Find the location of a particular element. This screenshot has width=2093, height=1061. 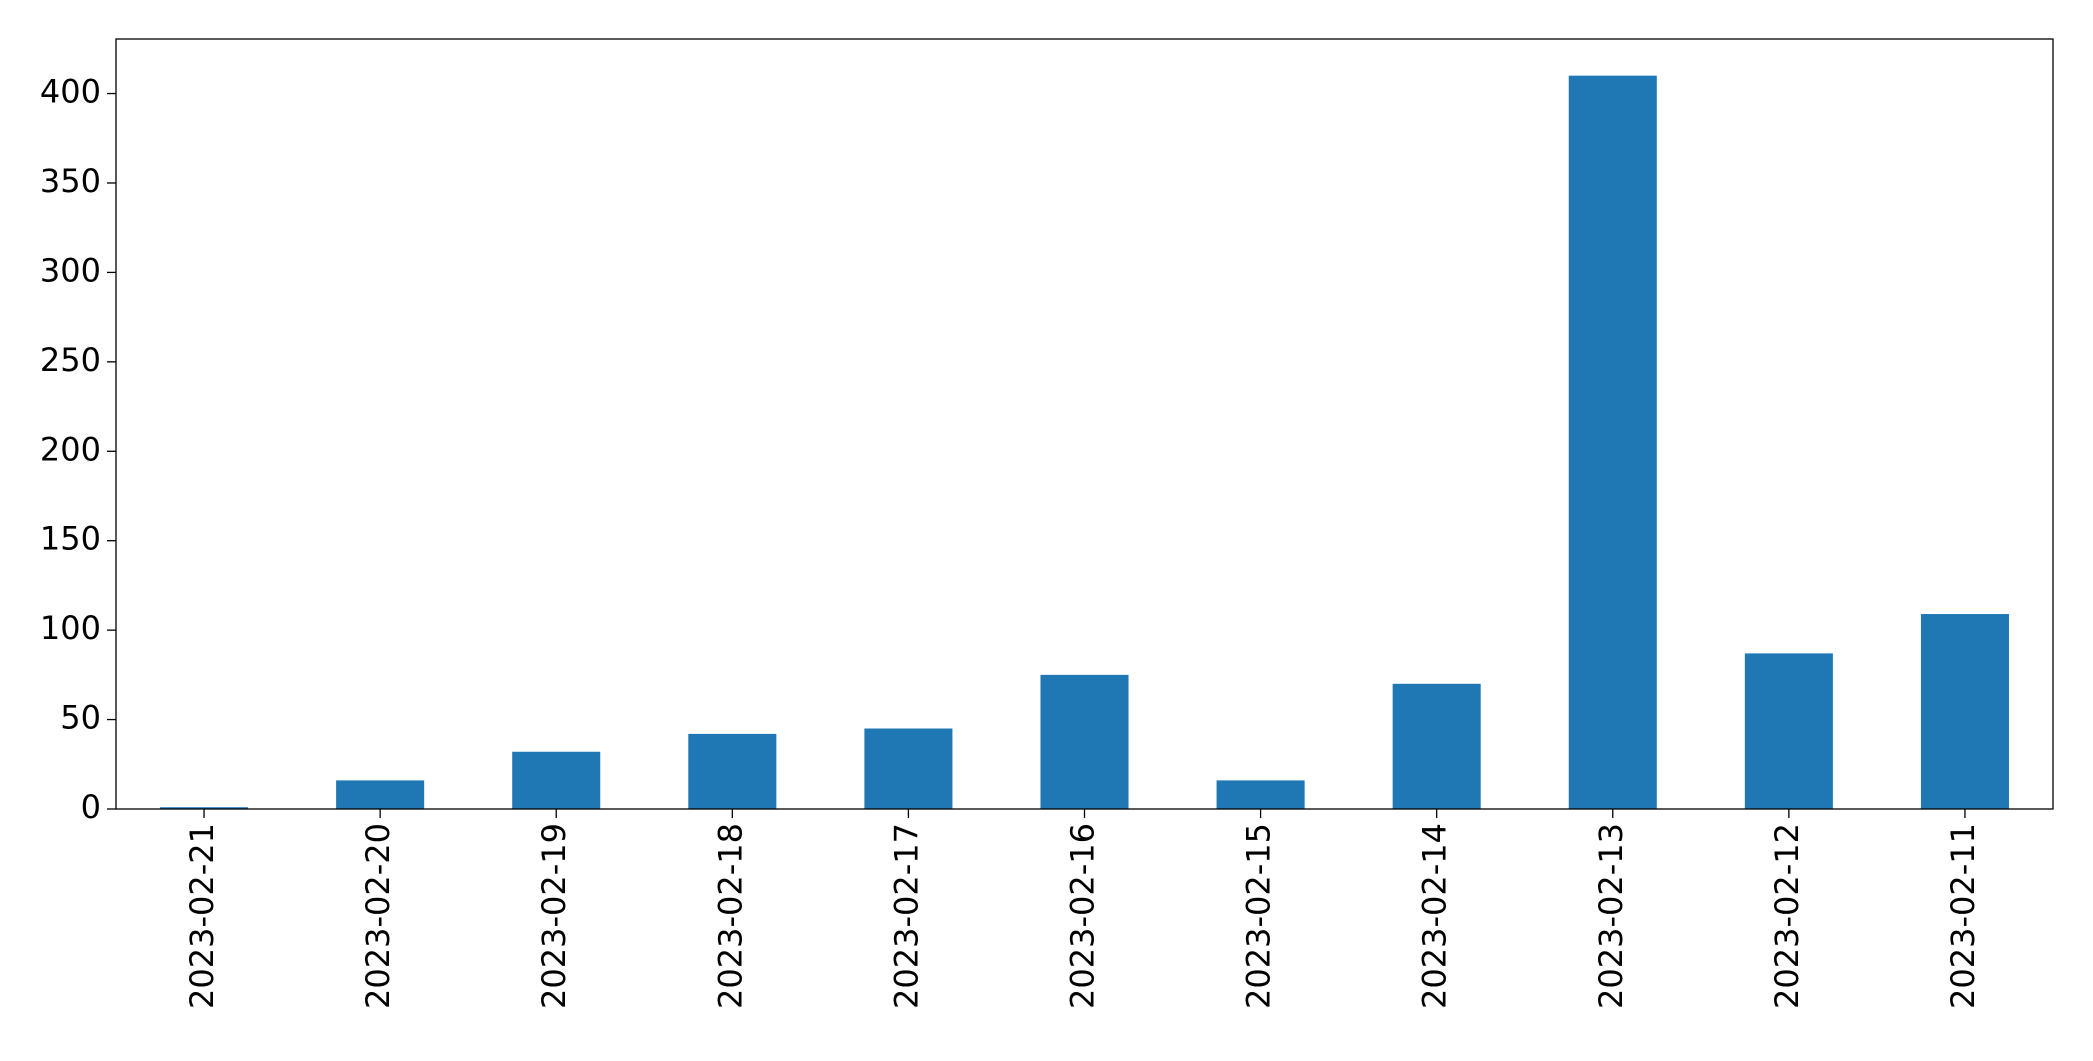

x-tick-label: 2023-02-18 is located at coordinates (730, 916).